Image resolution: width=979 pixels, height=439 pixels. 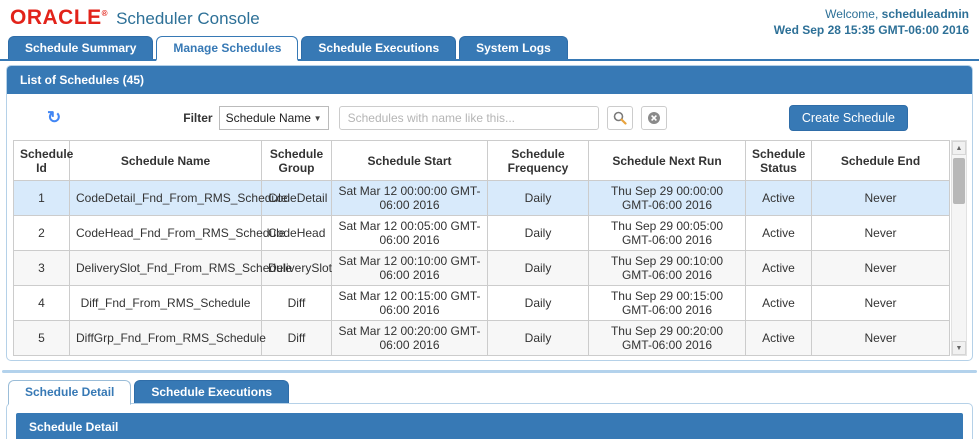 I want to click on filter-dropdown: Schedule Name ▼, so click(x=273, y=118).